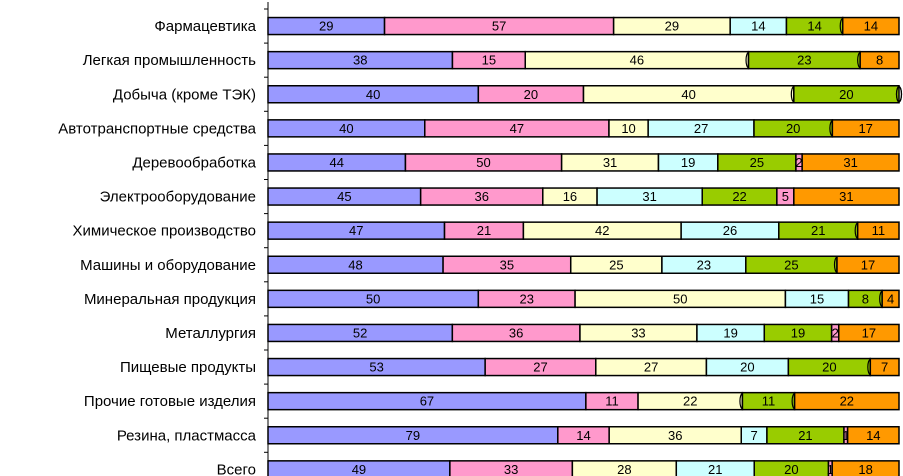 This screenshot has height=476, width=903. What do you see at coordinates (427, 401) in the screenshot?
I see `bar-value-label: 67` at bounding box center [427, 401].